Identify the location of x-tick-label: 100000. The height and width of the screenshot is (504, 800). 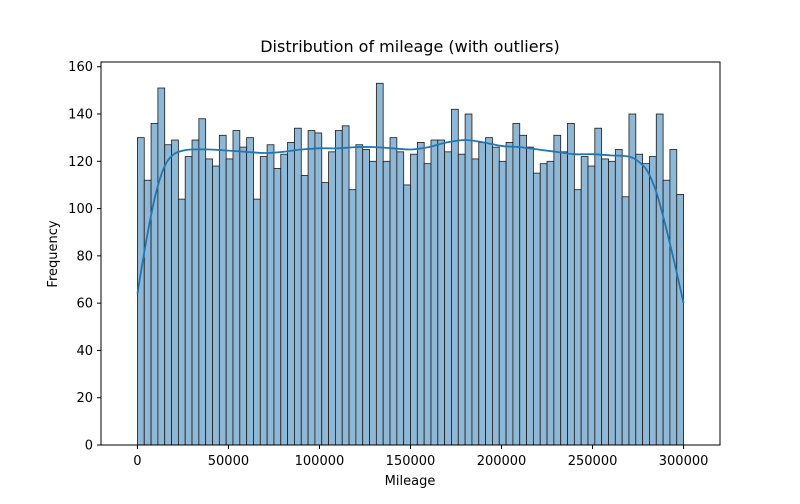
(320, 461).